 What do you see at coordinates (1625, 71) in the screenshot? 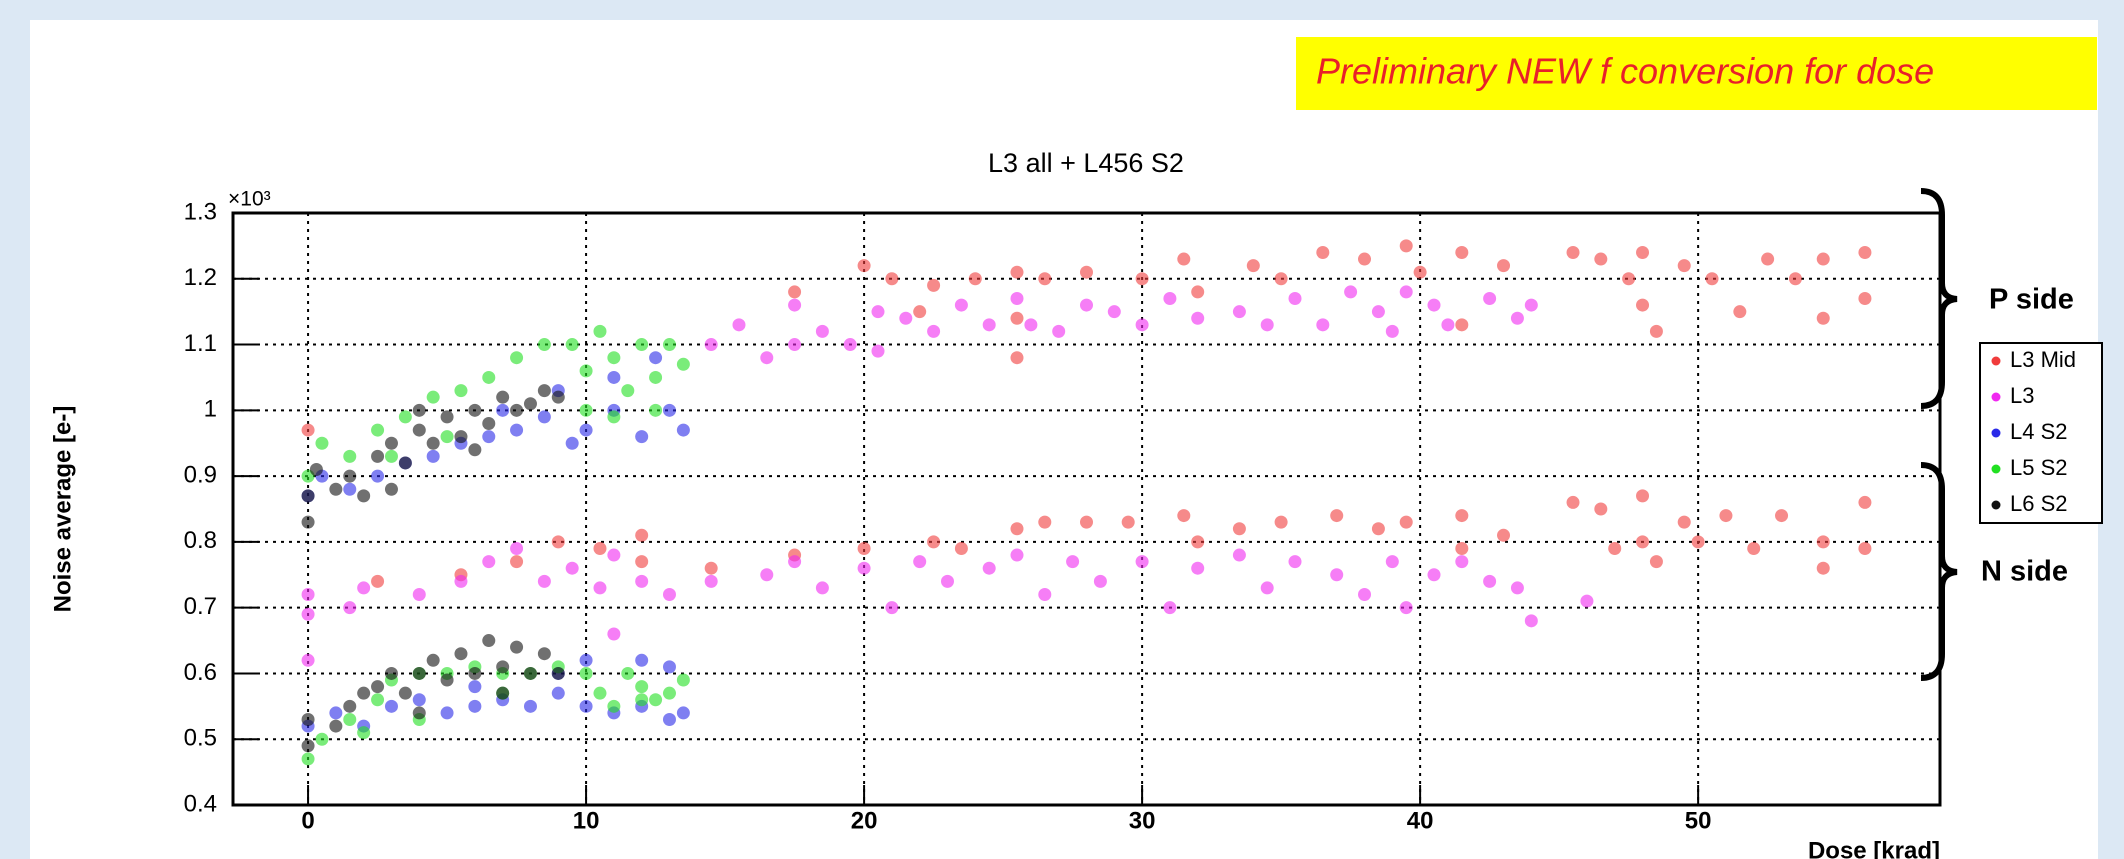
I see `banner: Preliminary NEW f conversion for dose` at bounding box center [1625, 71].